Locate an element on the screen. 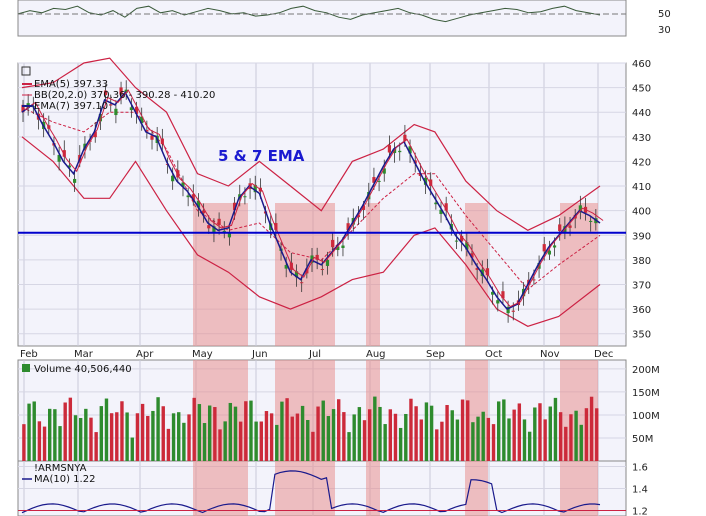 This screenshot has height=516, width=706. x-tick-label: Jul is located at coordinates (314, 354).